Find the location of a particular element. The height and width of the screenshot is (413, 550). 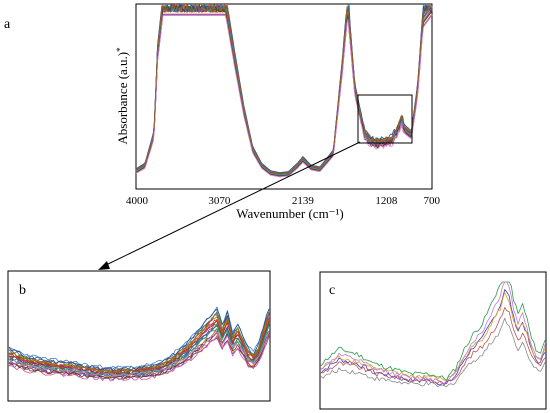

panel-a-x-ticks: 4000 3070 2139 1208 700 is located at coordinates (283, 201).